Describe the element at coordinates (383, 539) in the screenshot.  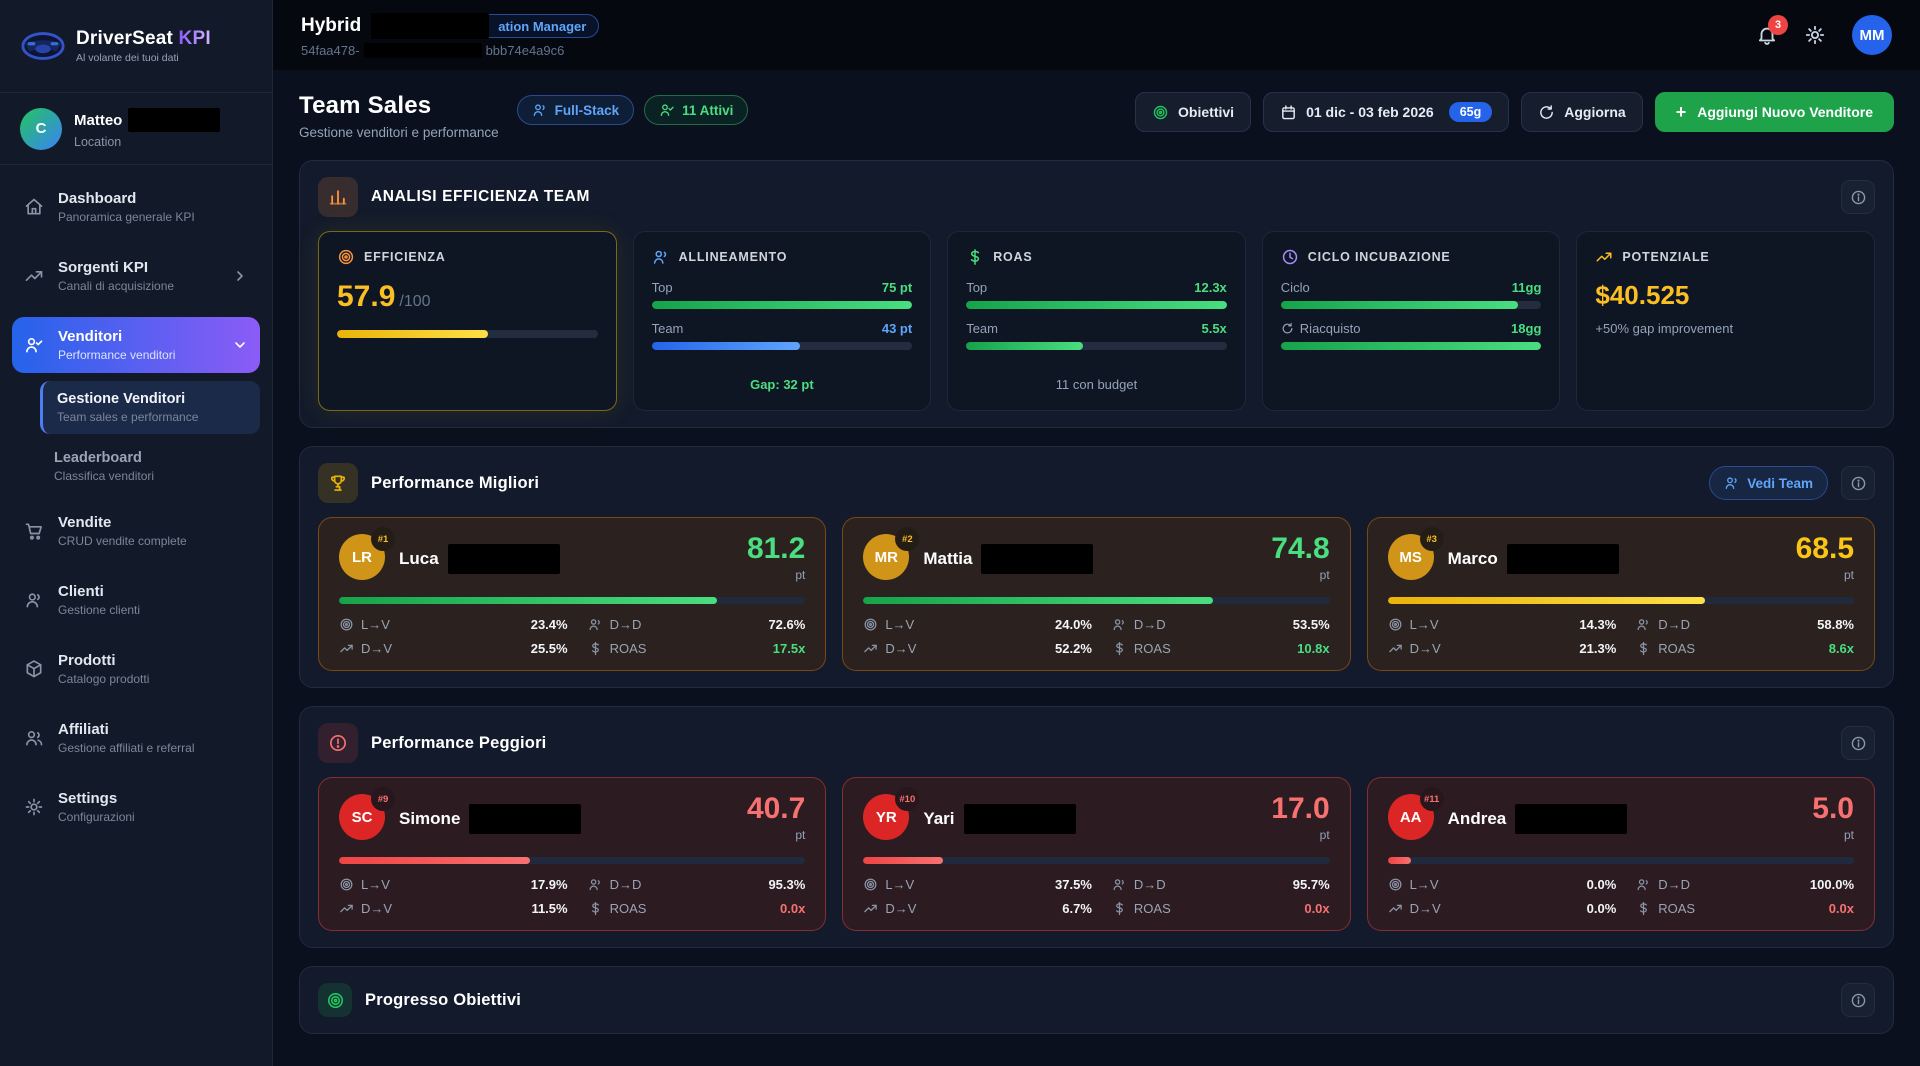
I see `rank-badge: #1` at that location.